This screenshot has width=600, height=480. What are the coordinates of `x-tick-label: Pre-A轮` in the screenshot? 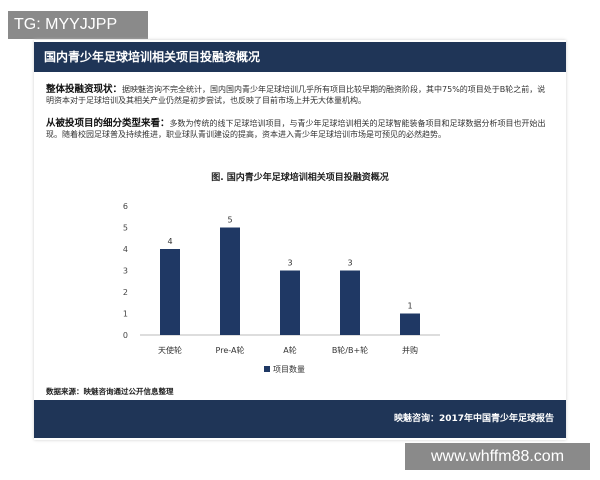 It's located at (230, 350).